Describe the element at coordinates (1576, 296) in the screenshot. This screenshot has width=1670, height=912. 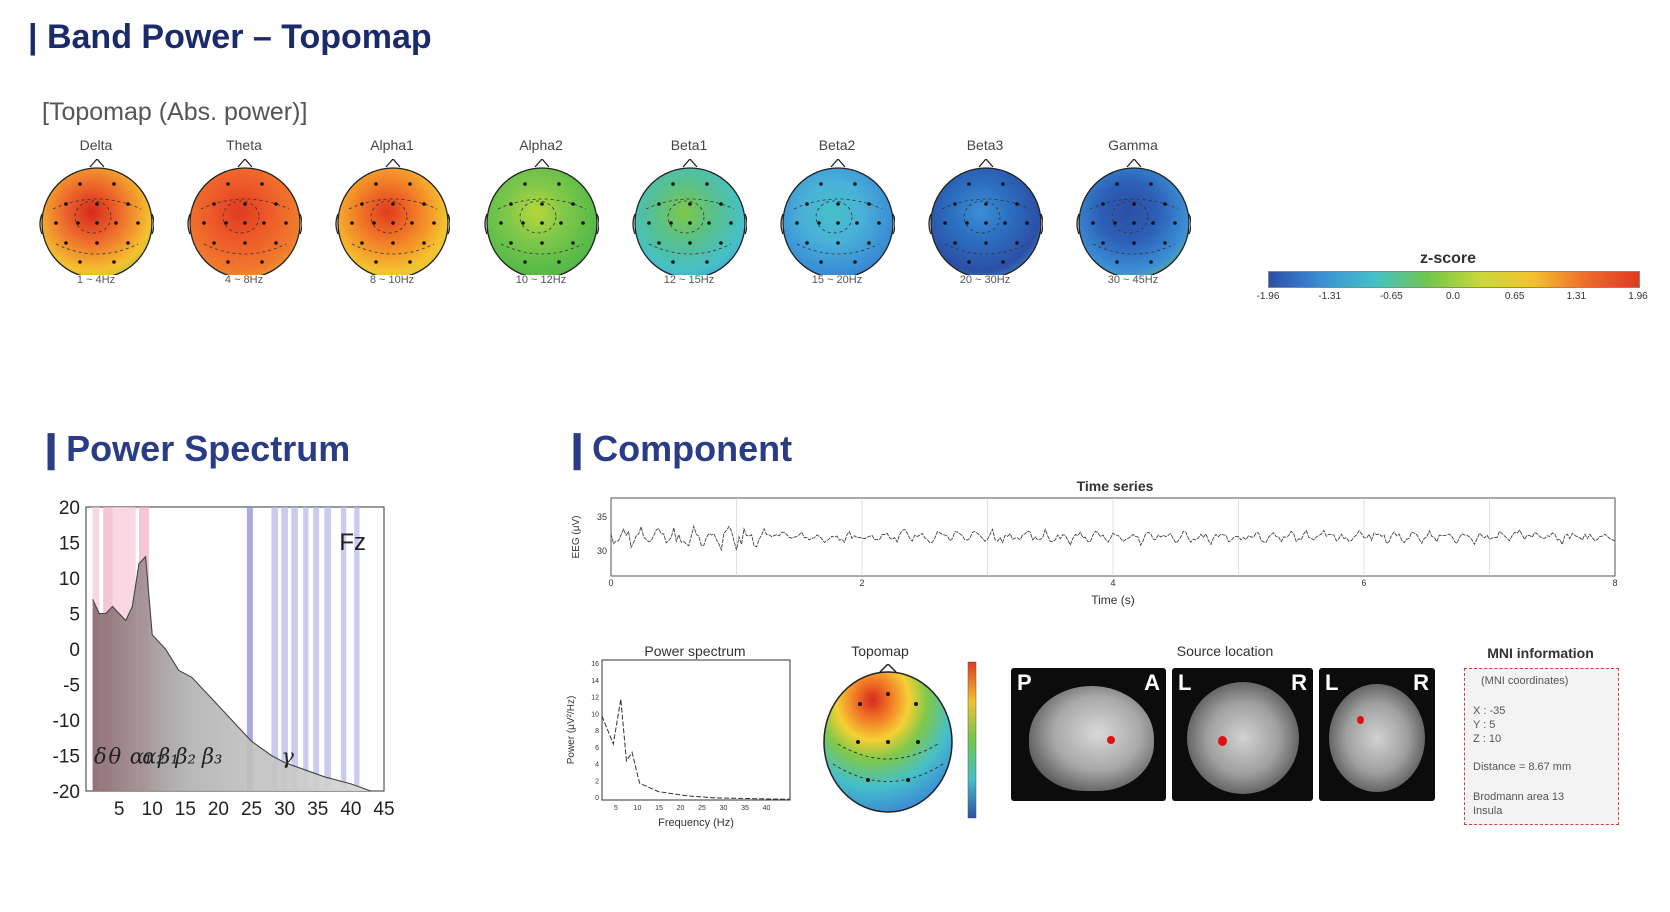
I see `colorbar-tick: 1.31` at that location.